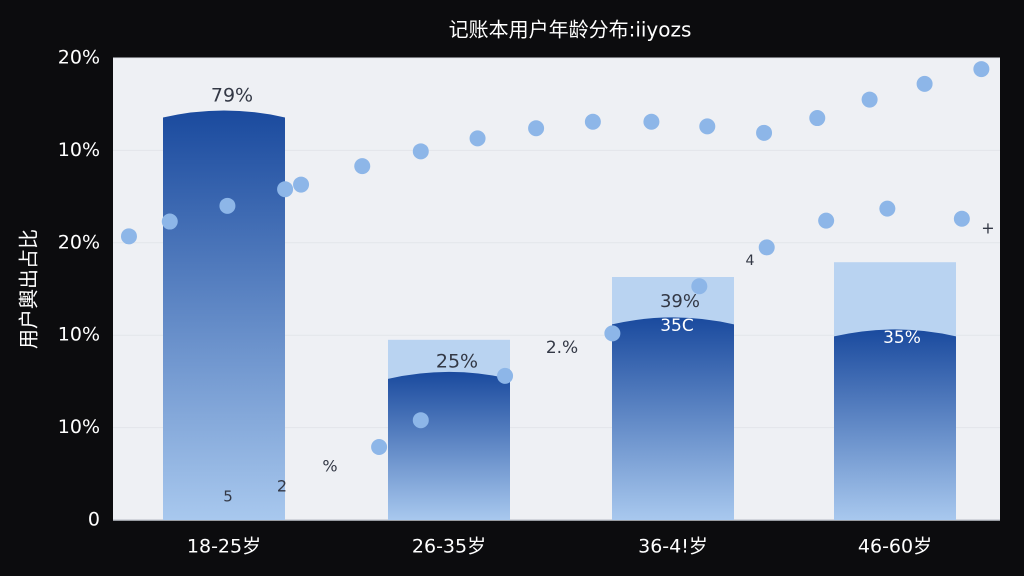  Describe the element at coordinates (562, 348) in the screenshot. I see `annotation: 2.%` at that location.